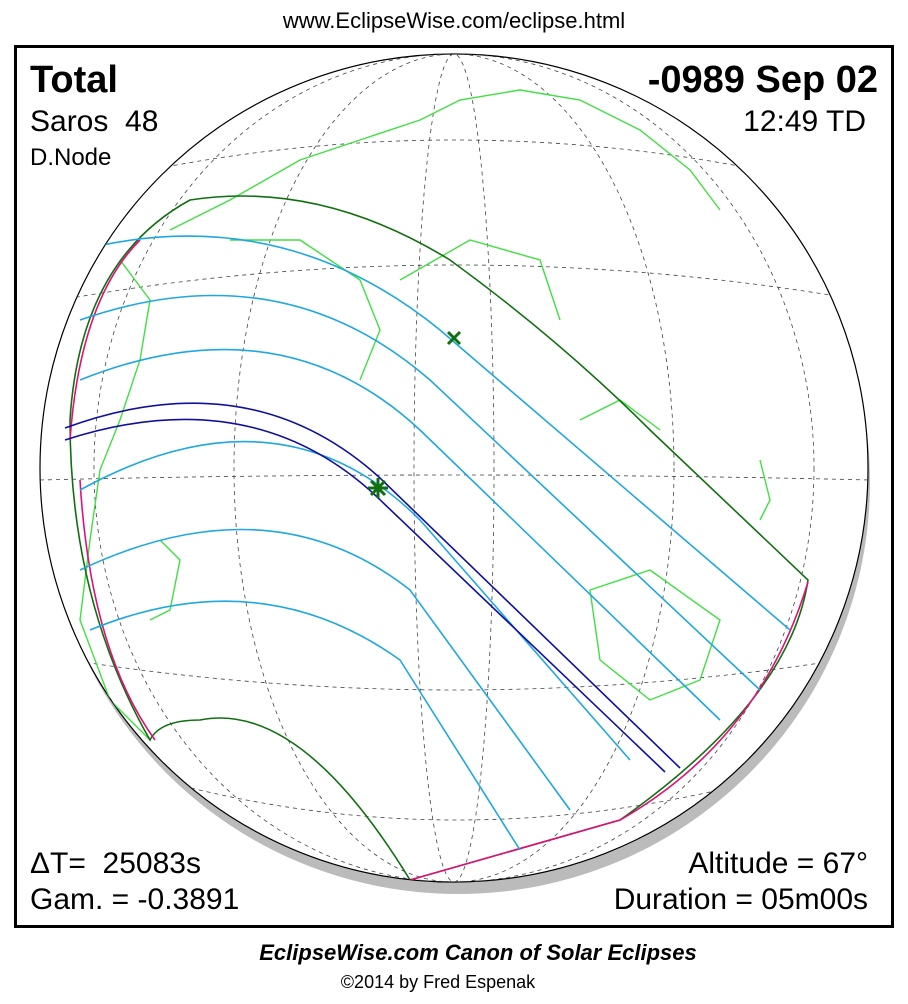  Describe the element at coordinates (134, 899) in the screenshot. I see `gamma: Gam. = -0.3891` at that location.